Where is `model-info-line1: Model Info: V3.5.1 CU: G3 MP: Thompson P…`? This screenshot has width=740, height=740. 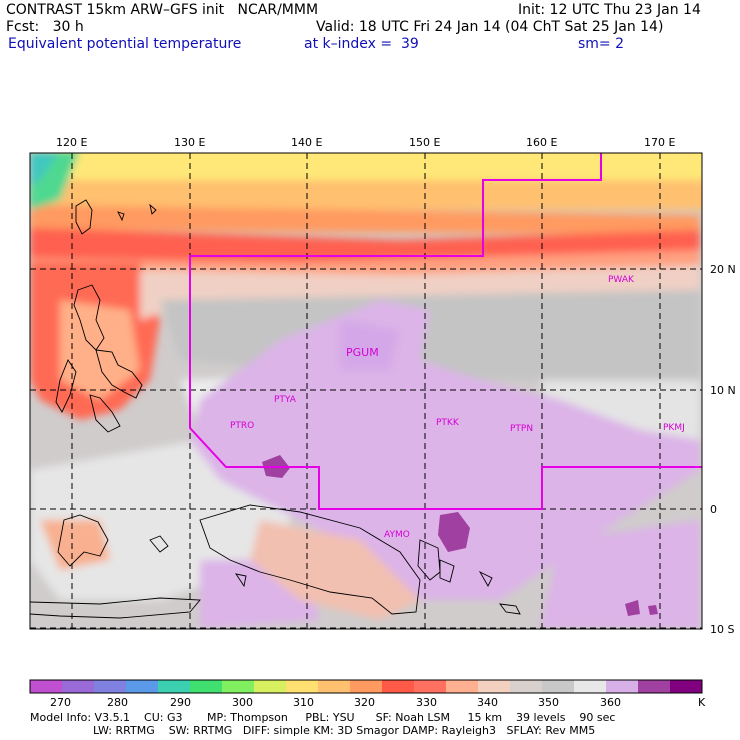 model-info-line1: Model Info: V3.5.1 CU: G3 MP: Thompson P… is located at coordinates (323, 717).